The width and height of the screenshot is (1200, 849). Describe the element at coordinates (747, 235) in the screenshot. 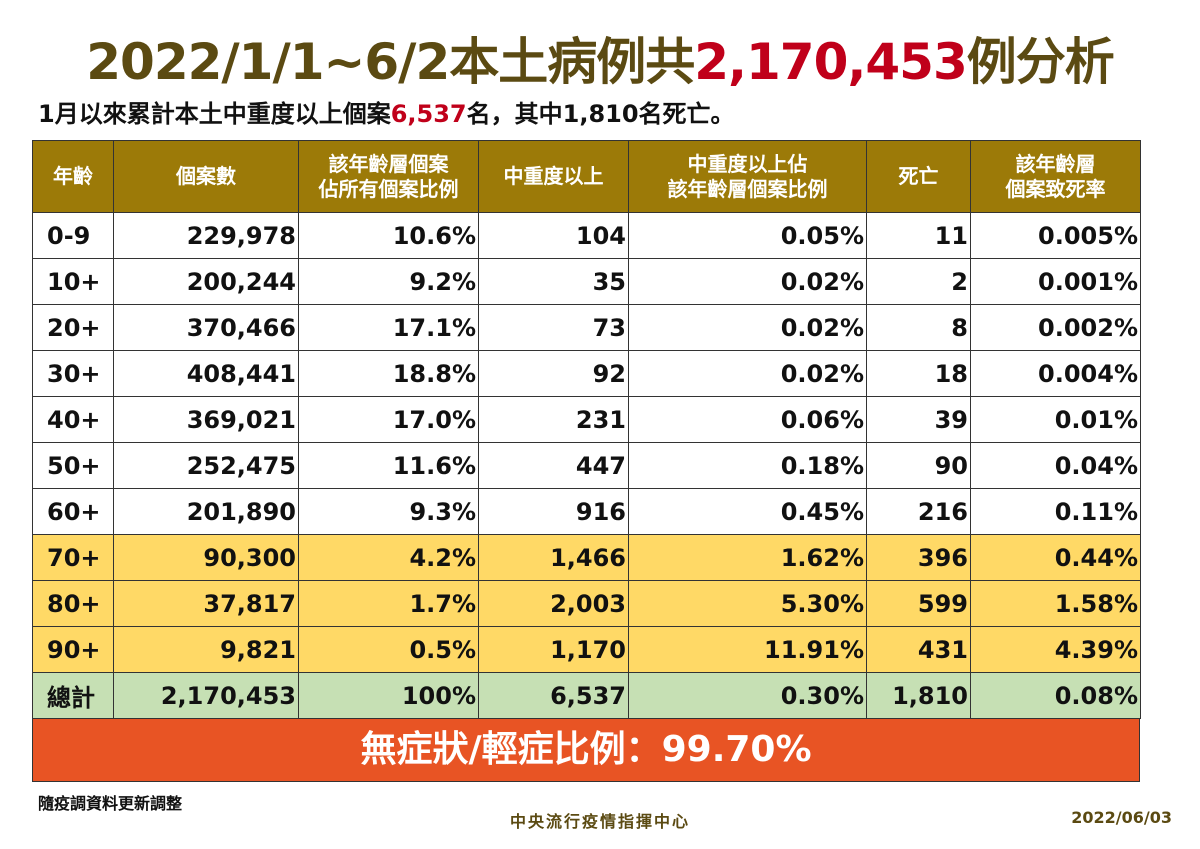

I see `data-cell: 0.05%` at that location.